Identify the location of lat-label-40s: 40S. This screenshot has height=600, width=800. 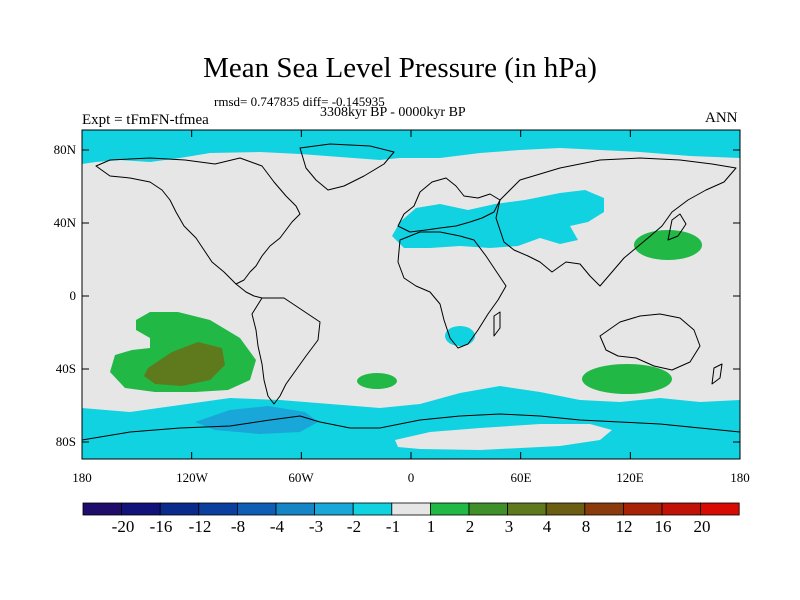
(65, 368).